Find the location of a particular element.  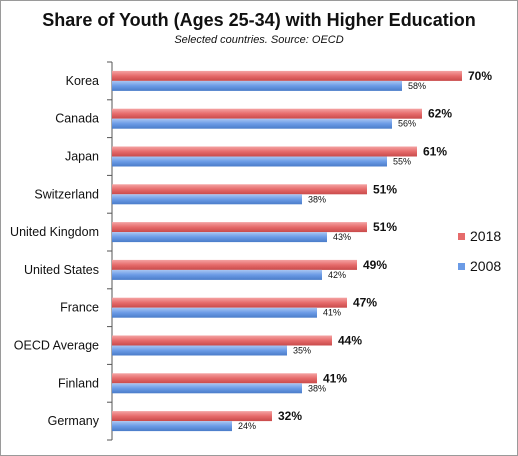

data-label-2018-finland: 41% is located at coordinates (335, 378).